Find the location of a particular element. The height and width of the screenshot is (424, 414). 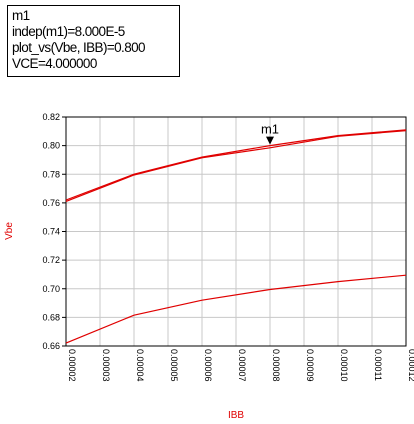

x-tick-label: 0.00003 is located at coordinates (106, 365).